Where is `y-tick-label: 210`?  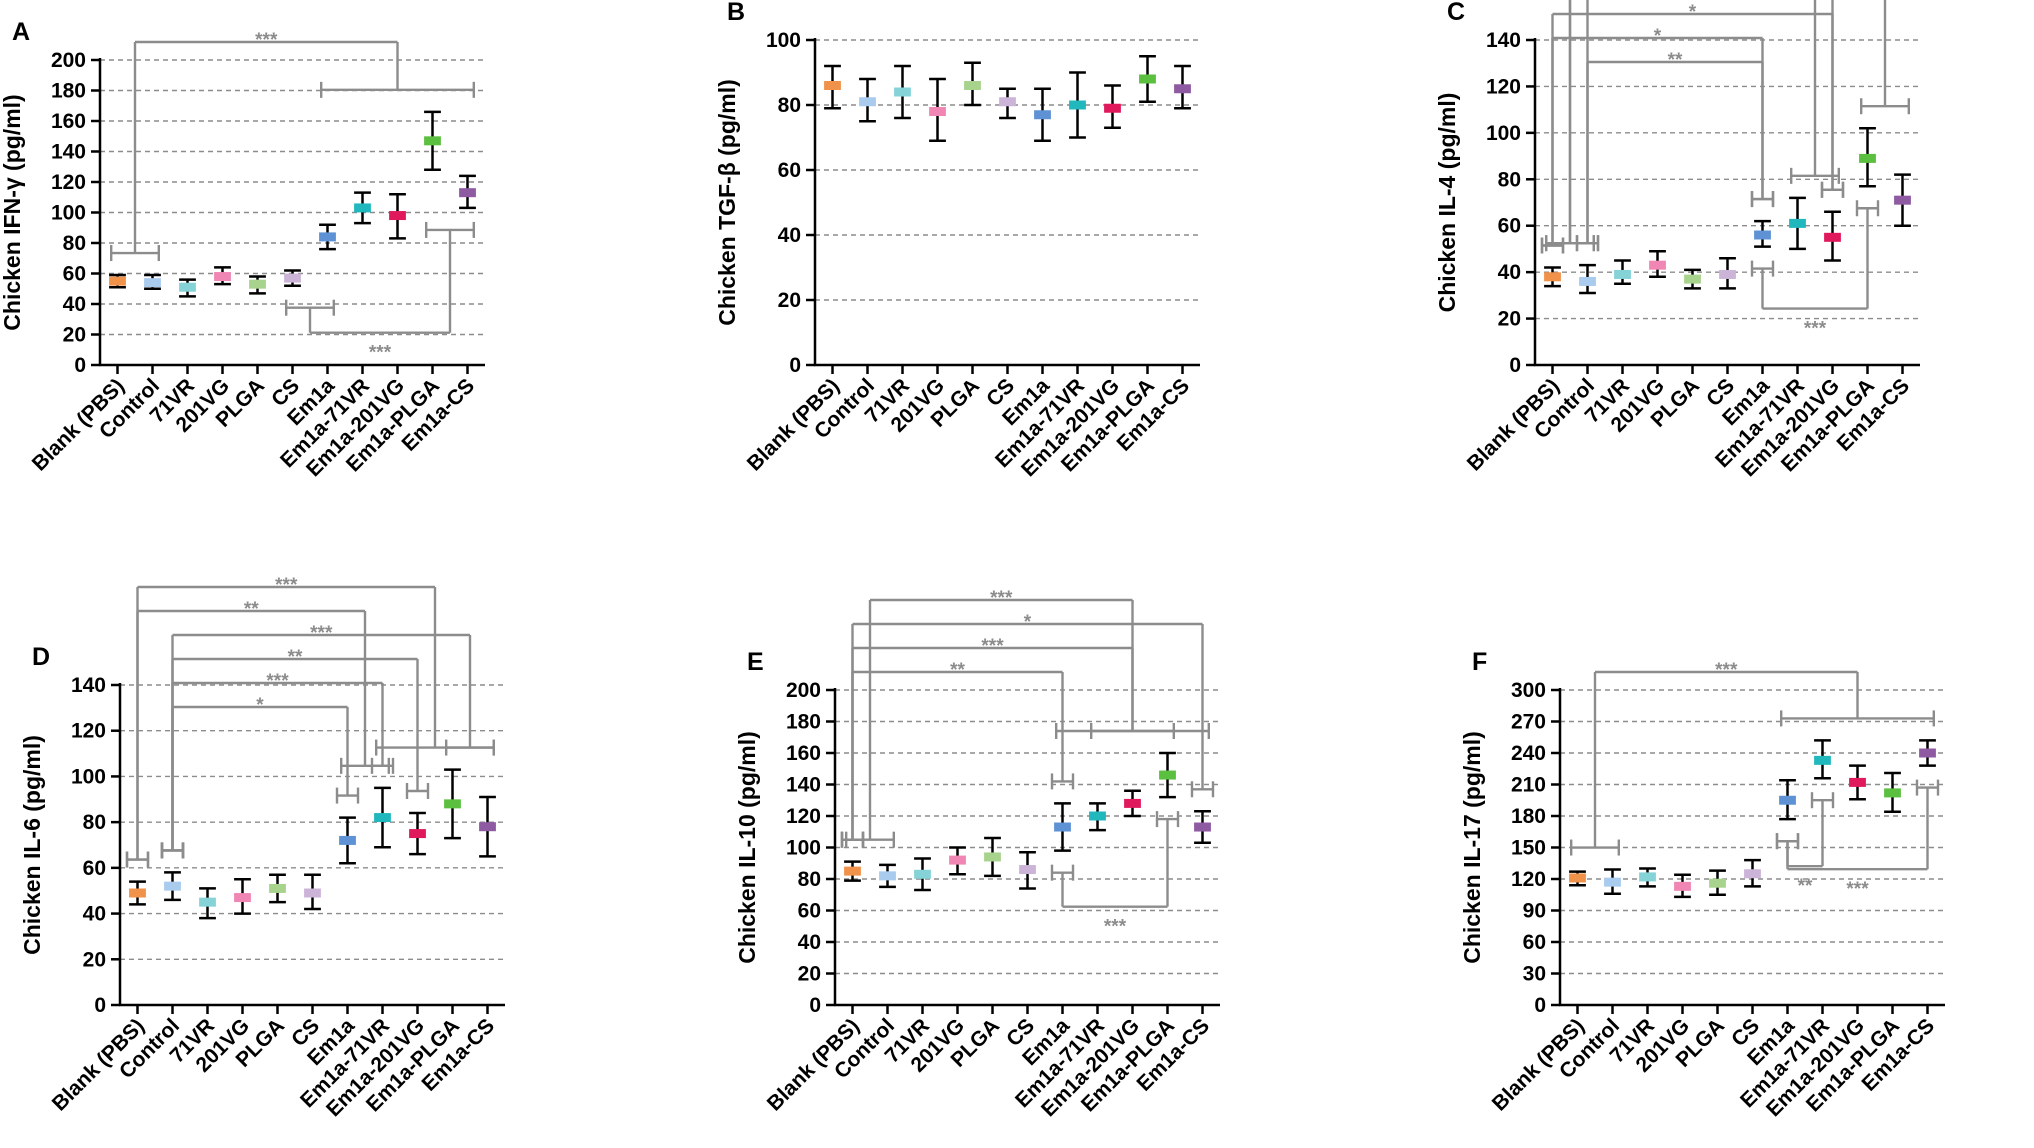
y-tick-label: 210 is located at coordinates (1528, 785).